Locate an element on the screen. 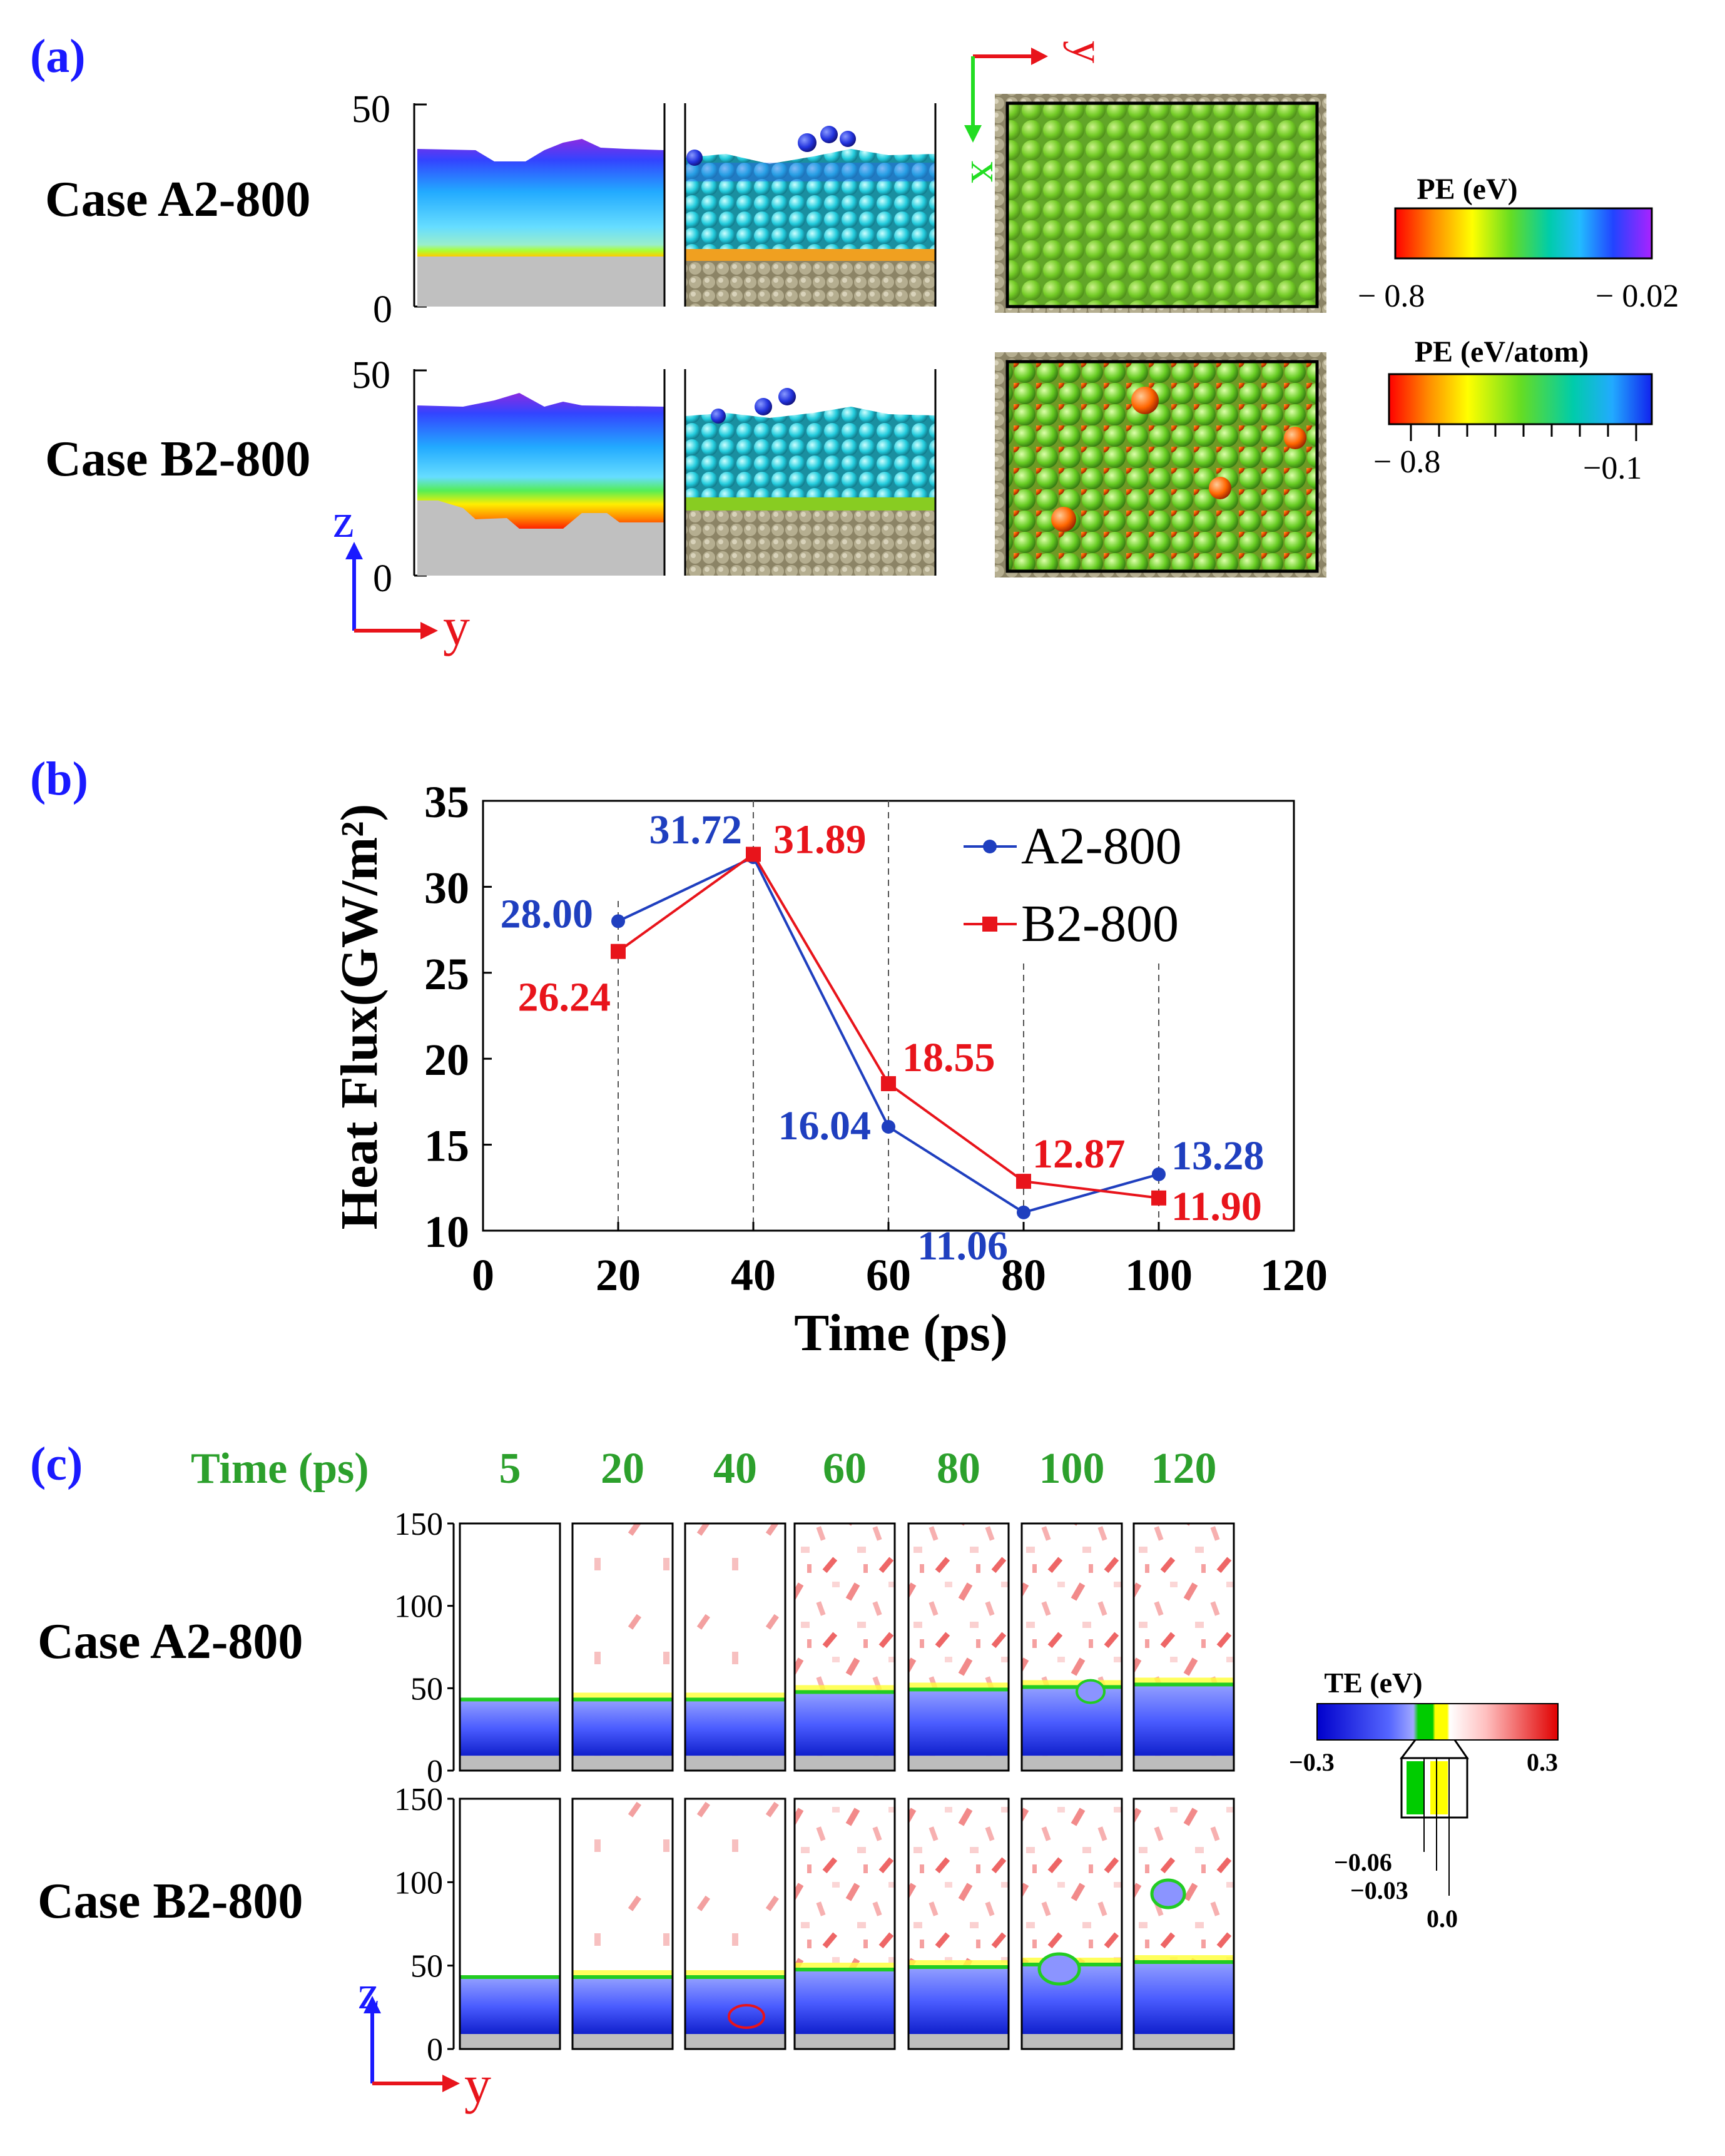 This screenshot has height=2156, width=1725. colorbar-pe-ev-title: PE (eV) is located at coordinates (1467, 190).